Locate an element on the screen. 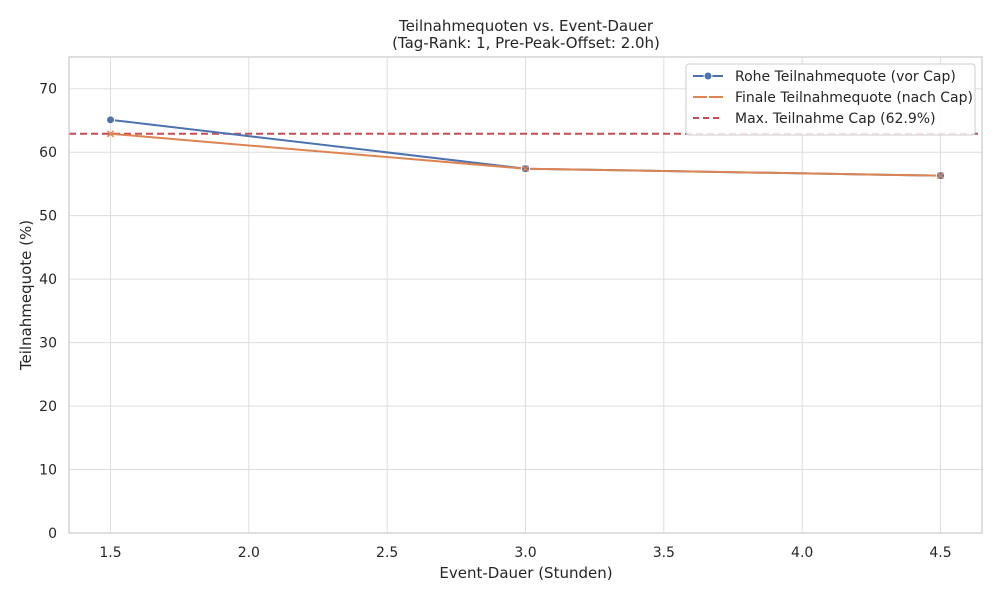 The height and width of the screenshot is (600, 1000). y-tick-label: 70 is located at coordinates (48, 90).